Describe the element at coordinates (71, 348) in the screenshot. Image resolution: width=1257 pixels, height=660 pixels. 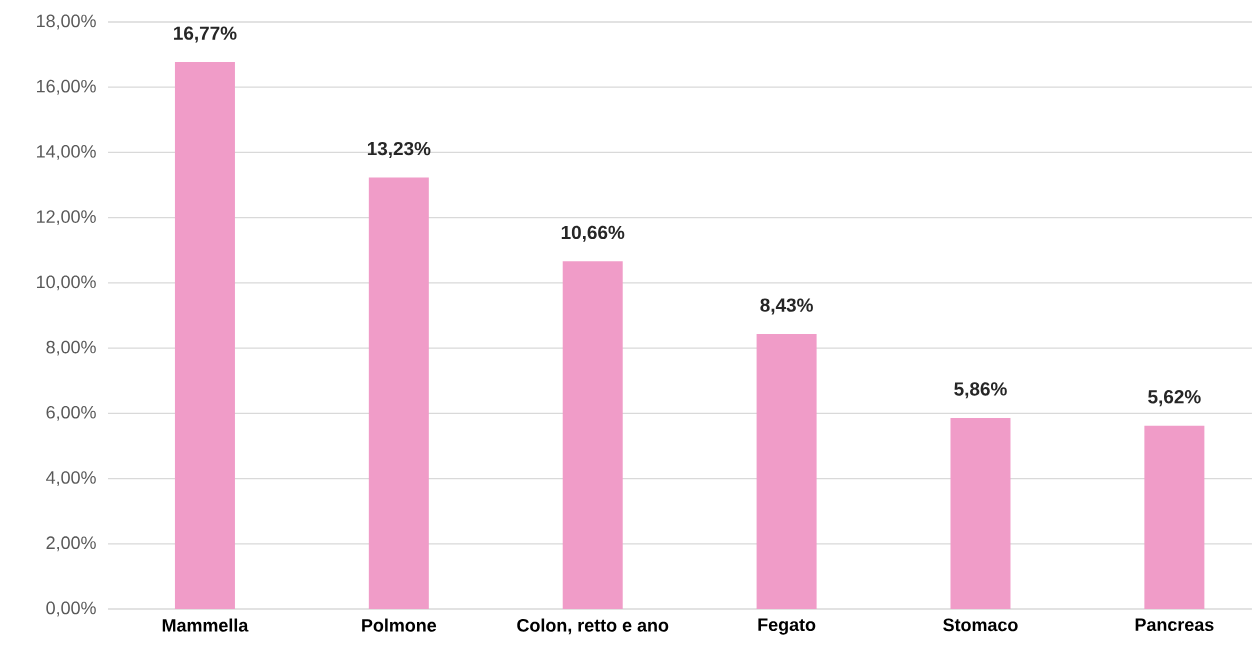
I see `y-tick-label: 8,00%` at that location.